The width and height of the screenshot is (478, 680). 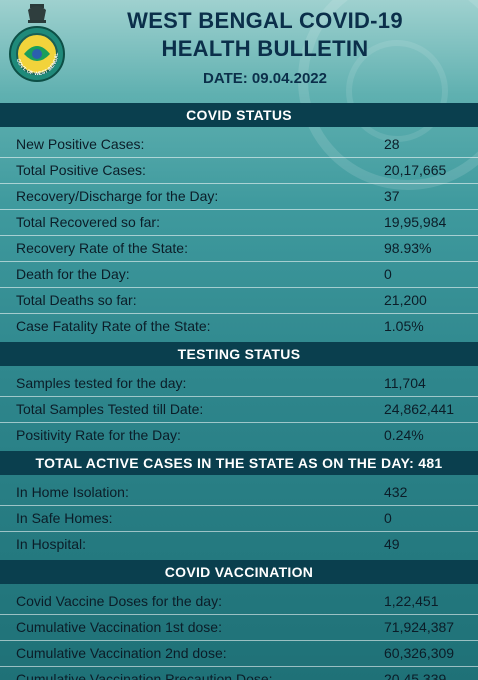 I want to click on table-row: Total Deaths so far: 21,200, so click(x=239, y=300).